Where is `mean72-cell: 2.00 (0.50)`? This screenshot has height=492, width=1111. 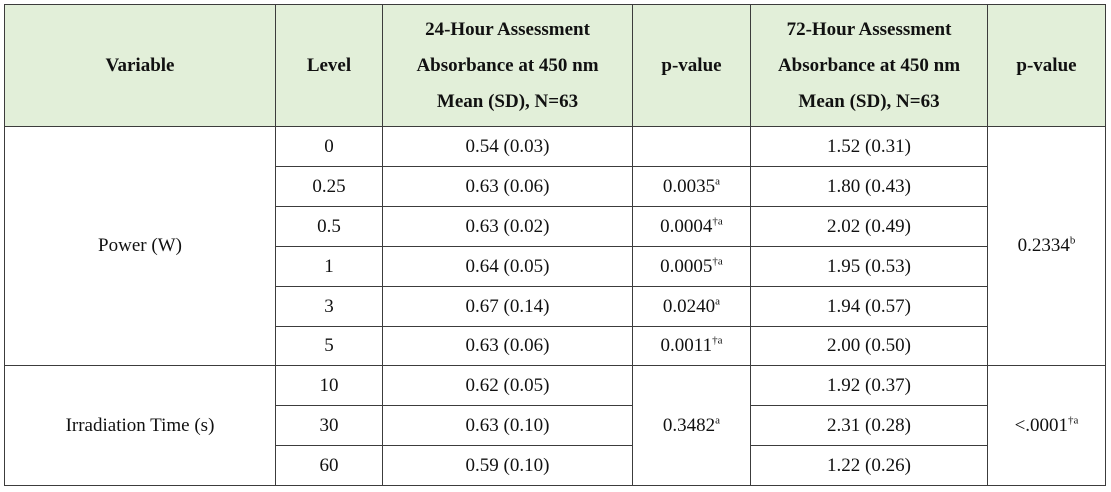
mean72-cell: 2.00 (0.50) is located at coordinates (869, 346).